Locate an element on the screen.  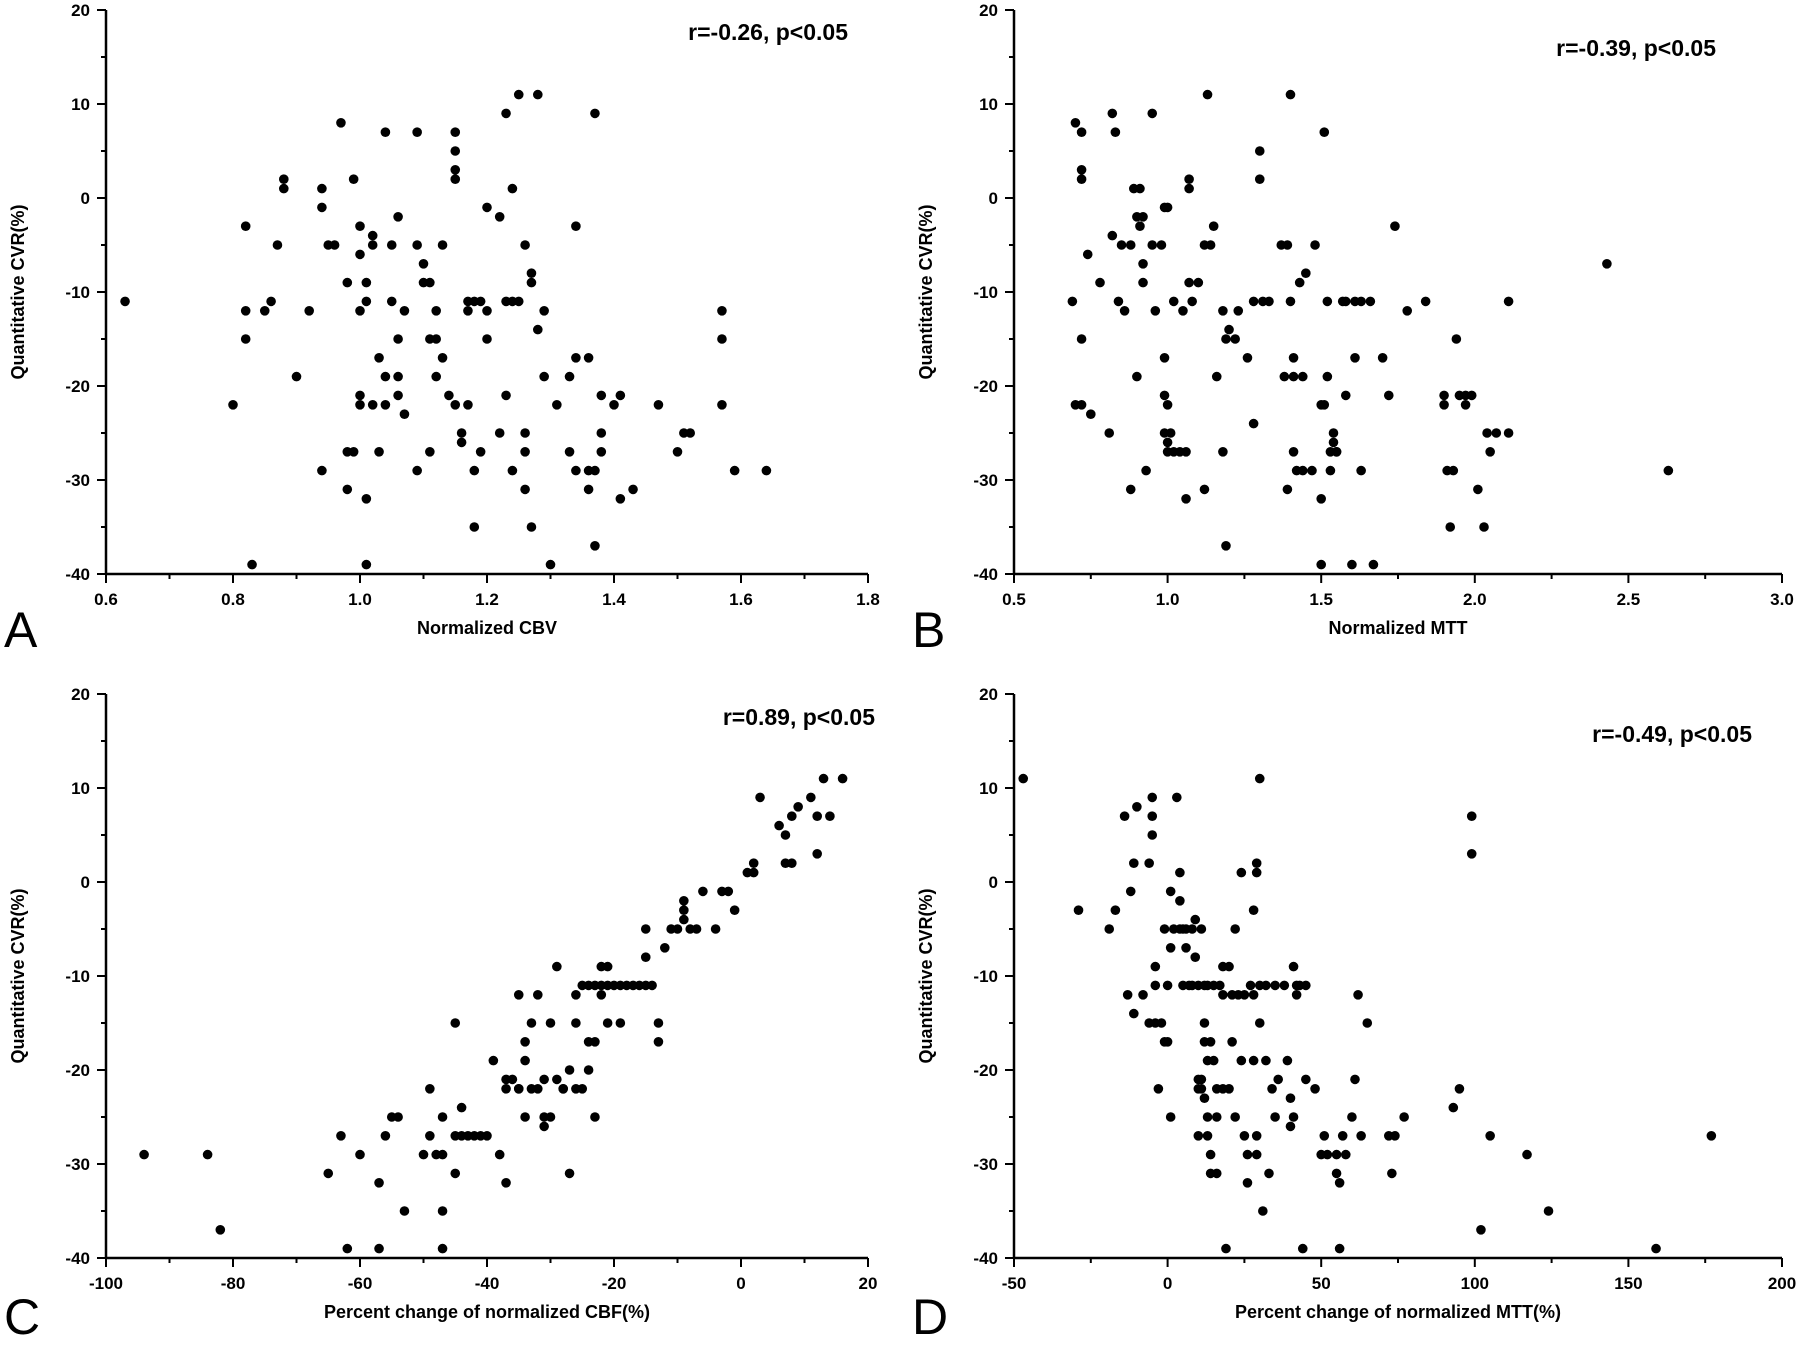
x-tick-label: 1.4 is located at coordinates (614, 599).